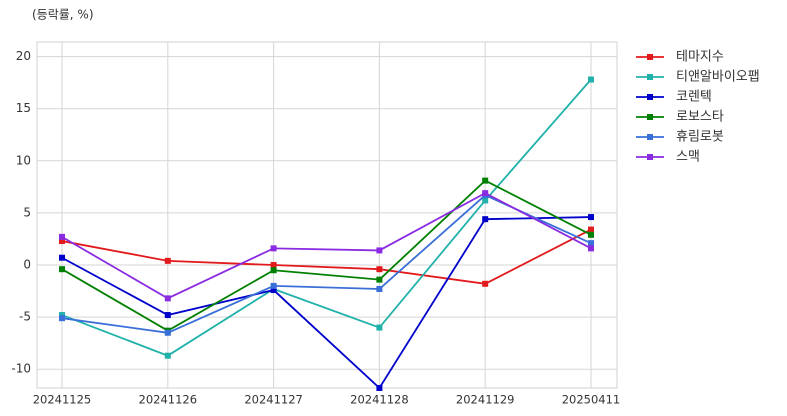  What do you see at coordinates (273, 400) in the screenshot?
I see `x-tick-label: 20241127` at bounding box center [273, 400].